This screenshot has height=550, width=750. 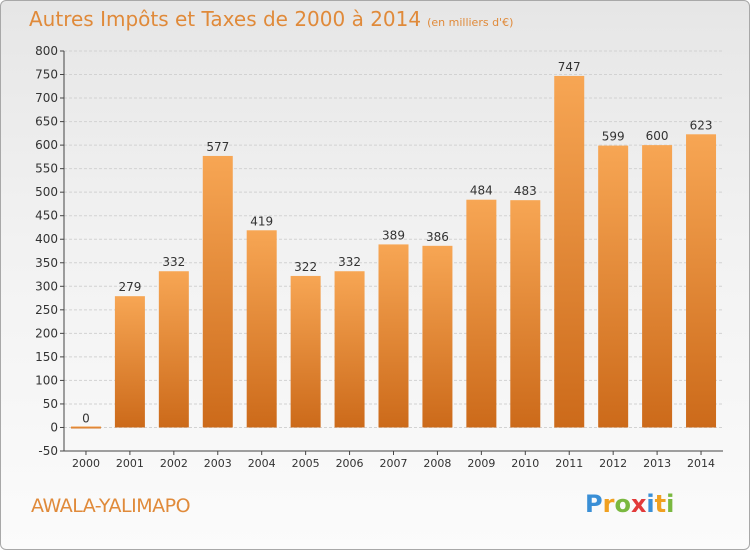 What do you see at coordinates (86, 463) in the screenshot?
I see `x-tick-label: 2000` at bounding box center [86, 463].